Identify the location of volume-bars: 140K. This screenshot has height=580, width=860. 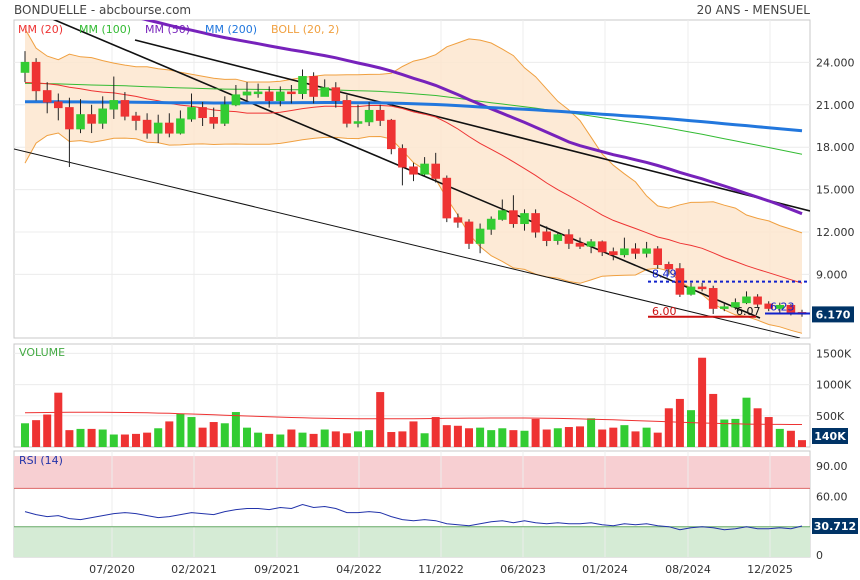
(434, 402).